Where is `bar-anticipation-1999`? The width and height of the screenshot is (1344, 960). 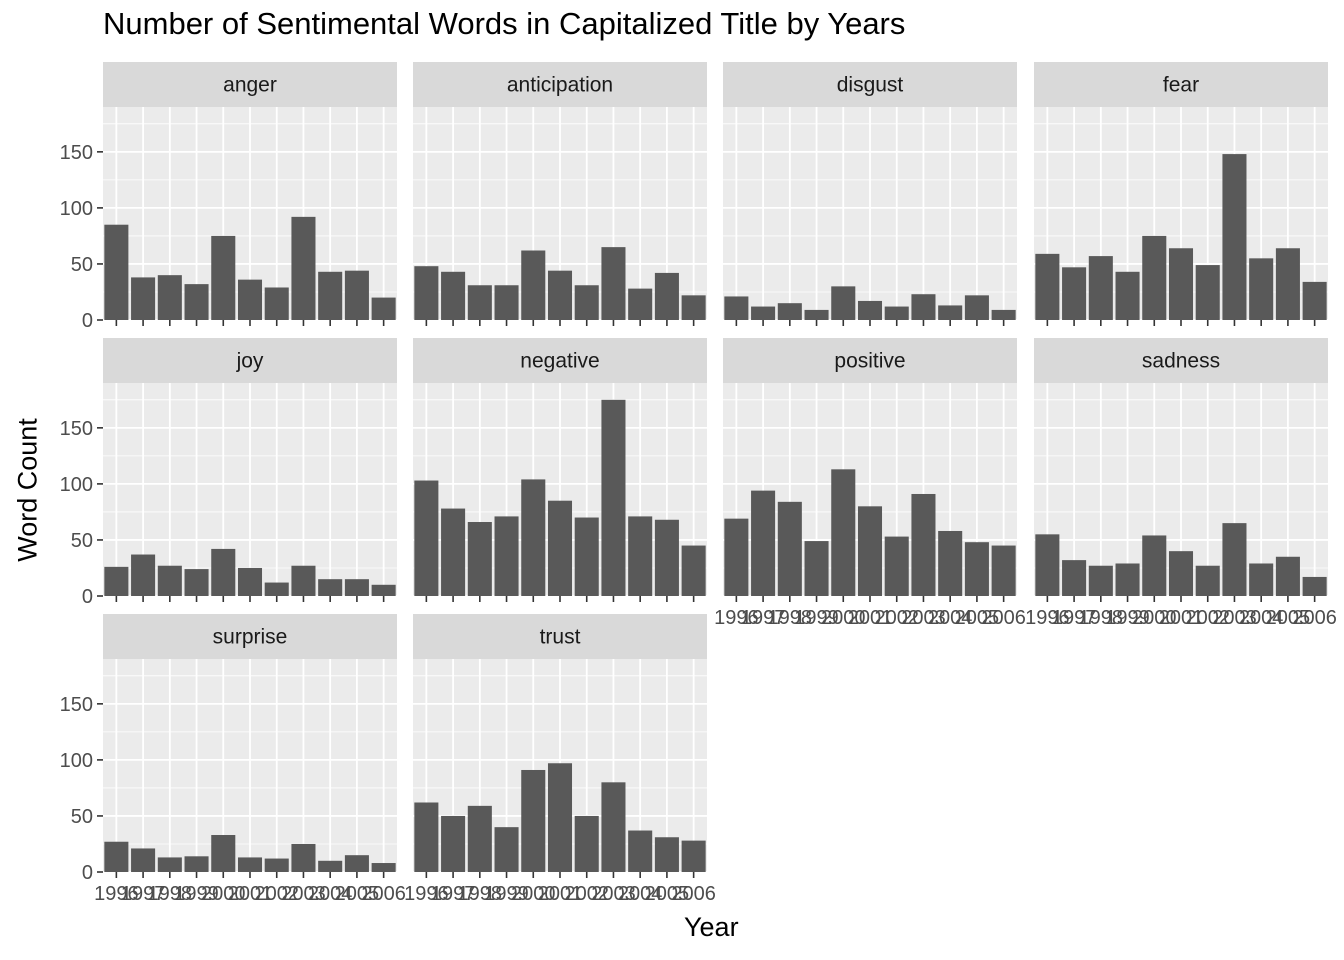 bar-anticipation-1999 is located at coordinates (506, 302).